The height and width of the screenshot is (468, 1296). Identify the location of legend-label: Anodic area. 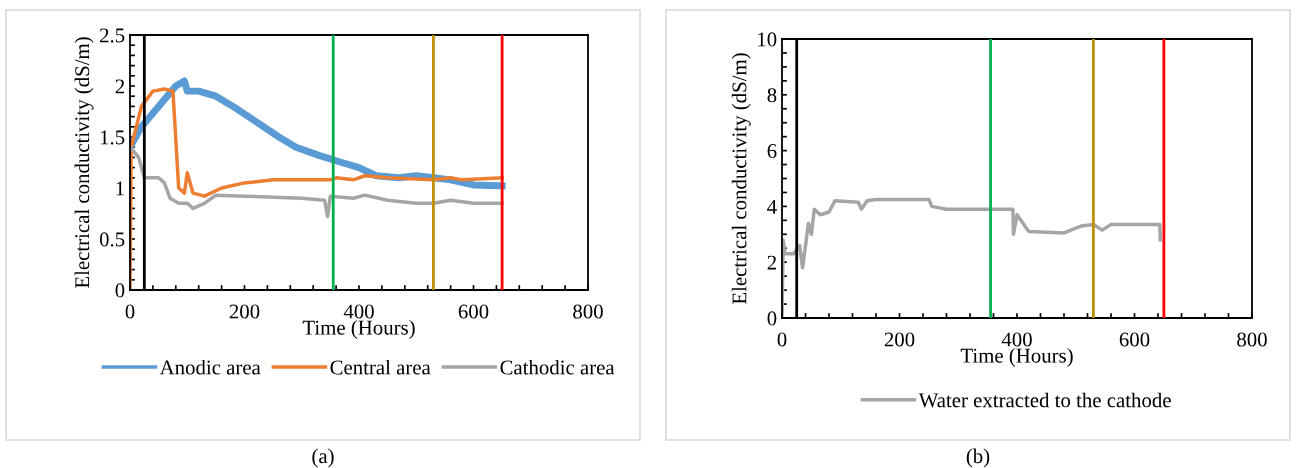
(210, 367).